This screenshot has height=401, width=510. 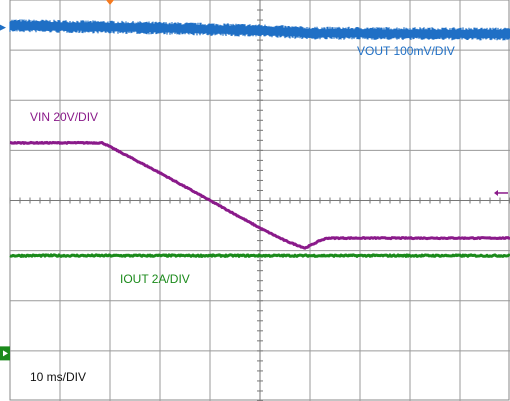 What do you see at coordinates (110, 2) in the screenshot?
I see `trigger-marker` at bounding box center [110, 2].